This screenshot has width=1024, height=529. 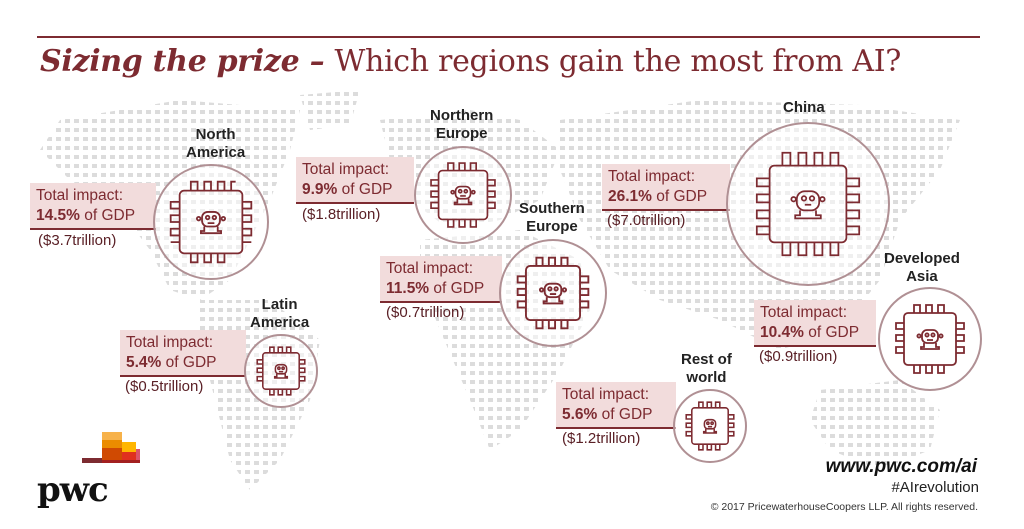 What do you see at coordinates (170, 61) in the screenshot?
I see `title-bold: Sizing the prize` at bounding box center [170, 61].